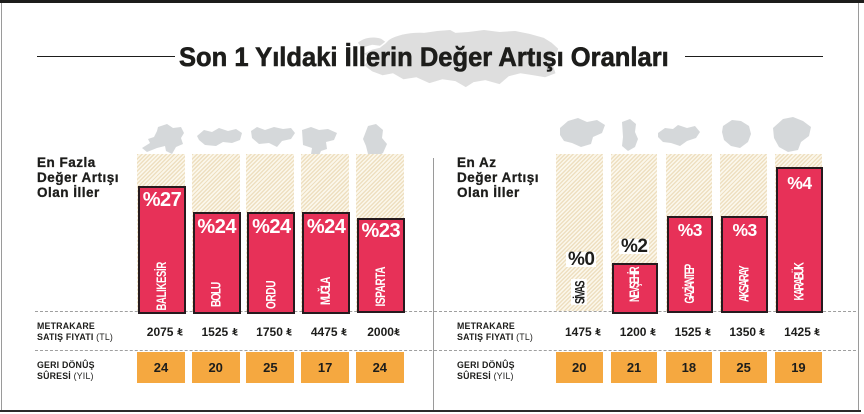 The height and width of the screenshot is (414, 864). Describe the element at coordinates (744, 283) in the screenshot. I see `svg-text: AKSARAY` at that location.